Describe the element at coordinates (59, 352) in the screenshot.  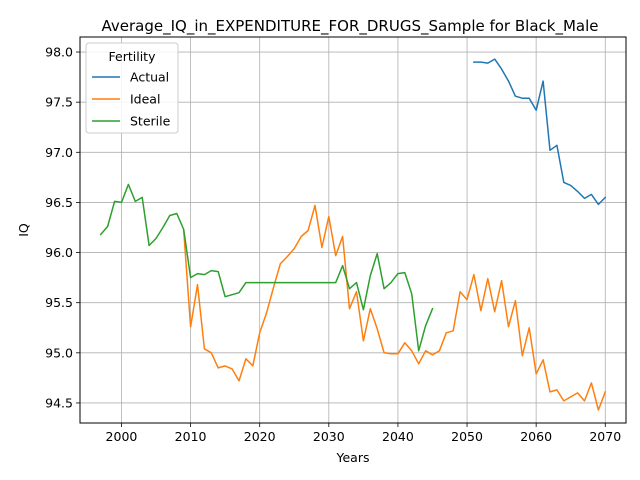
I see `y-tick-label: 95.0` at that location.